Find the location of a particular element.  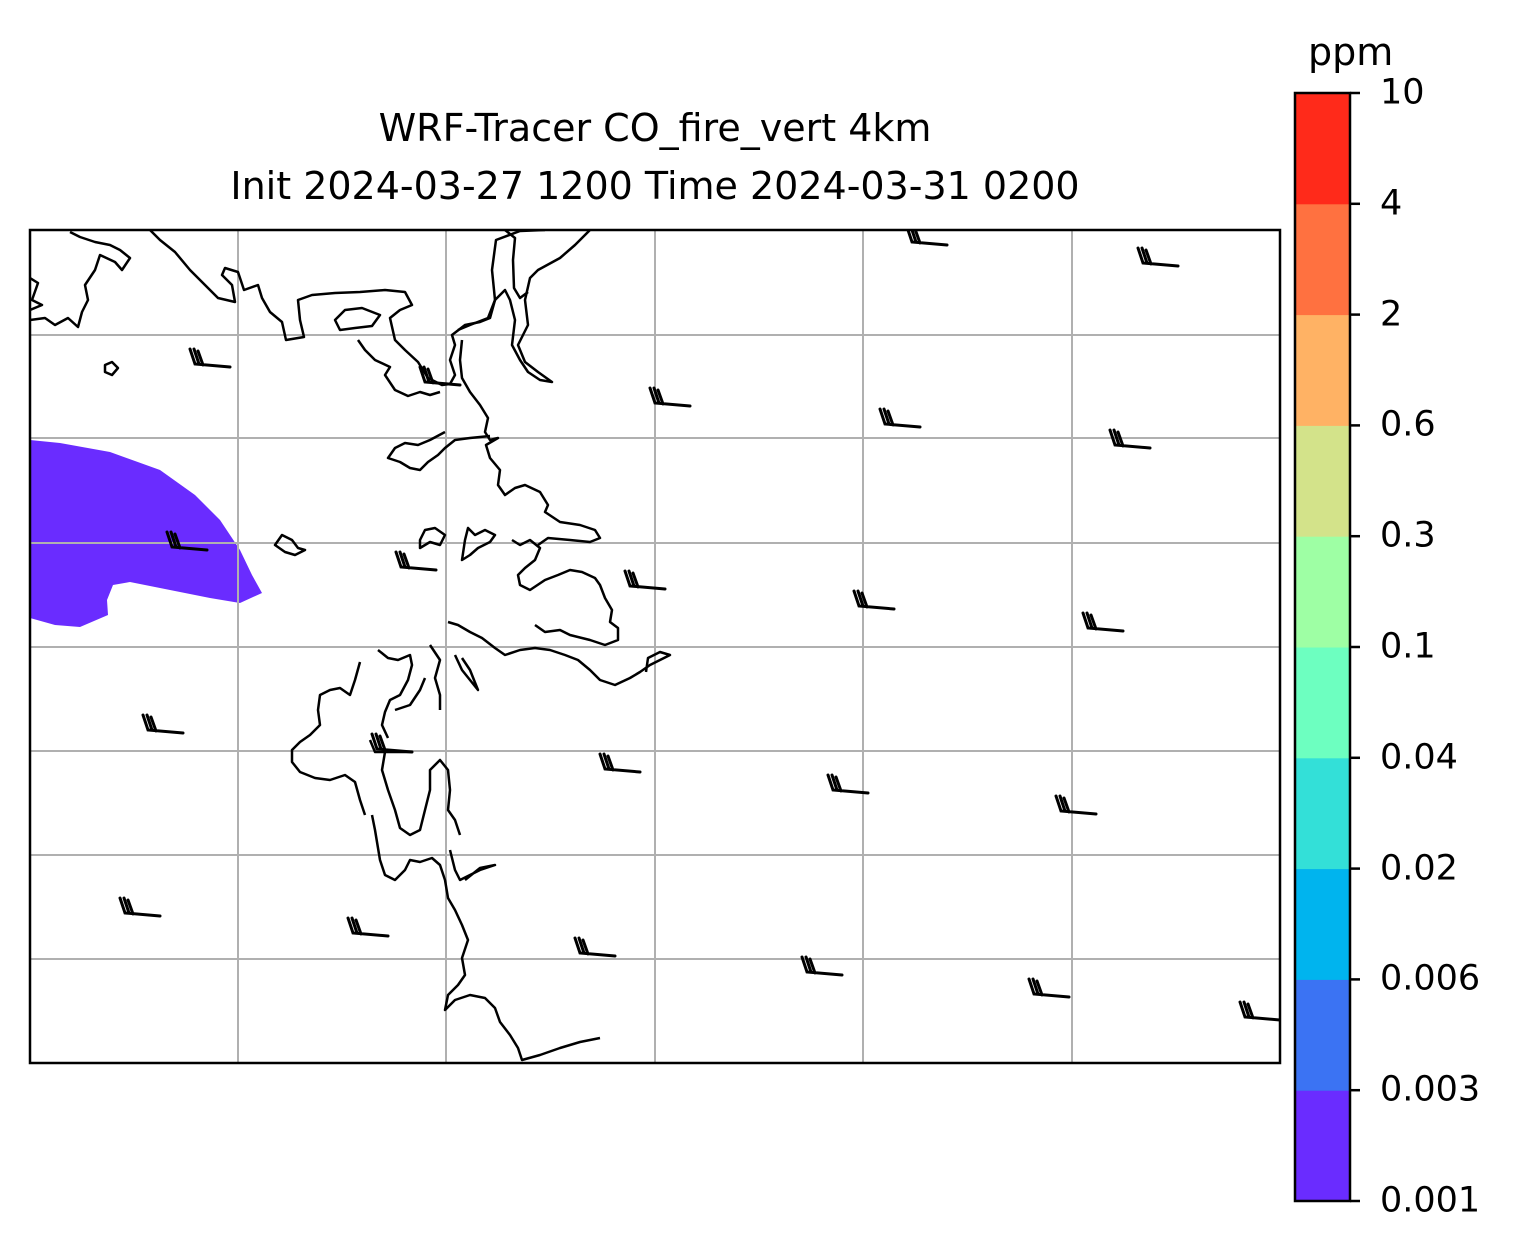

colorbar-tick-label: 0.001 is located at coordinates (1430, 1200).